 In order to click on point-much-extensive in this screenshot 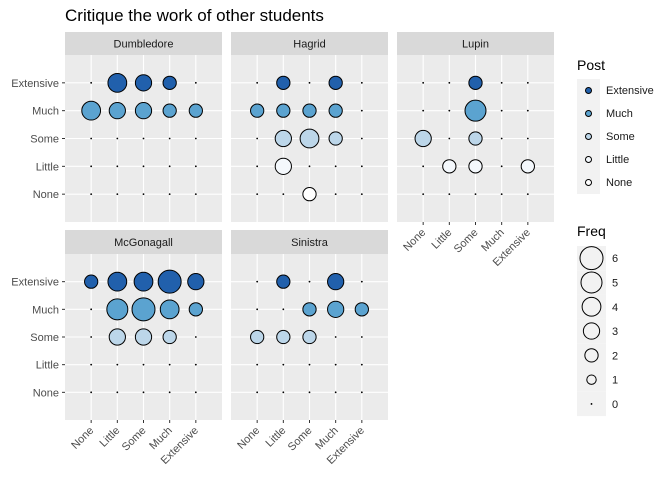, I will do `click(336, 282)`.